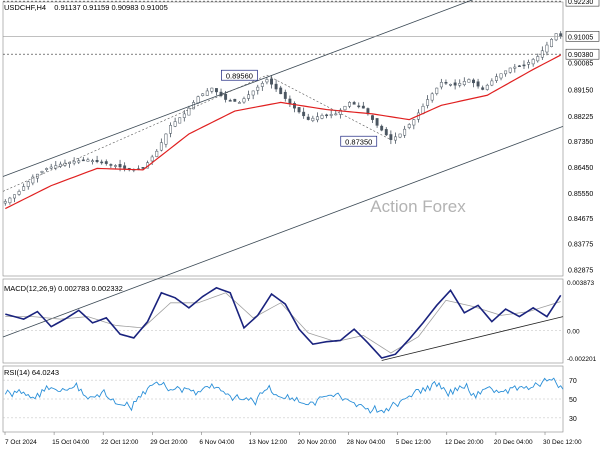  Describe the element at coordinates (63, 288) in the screenshot. I see `macd-title: MACD(12,26,9) 0.002783 0.002332` at that location.